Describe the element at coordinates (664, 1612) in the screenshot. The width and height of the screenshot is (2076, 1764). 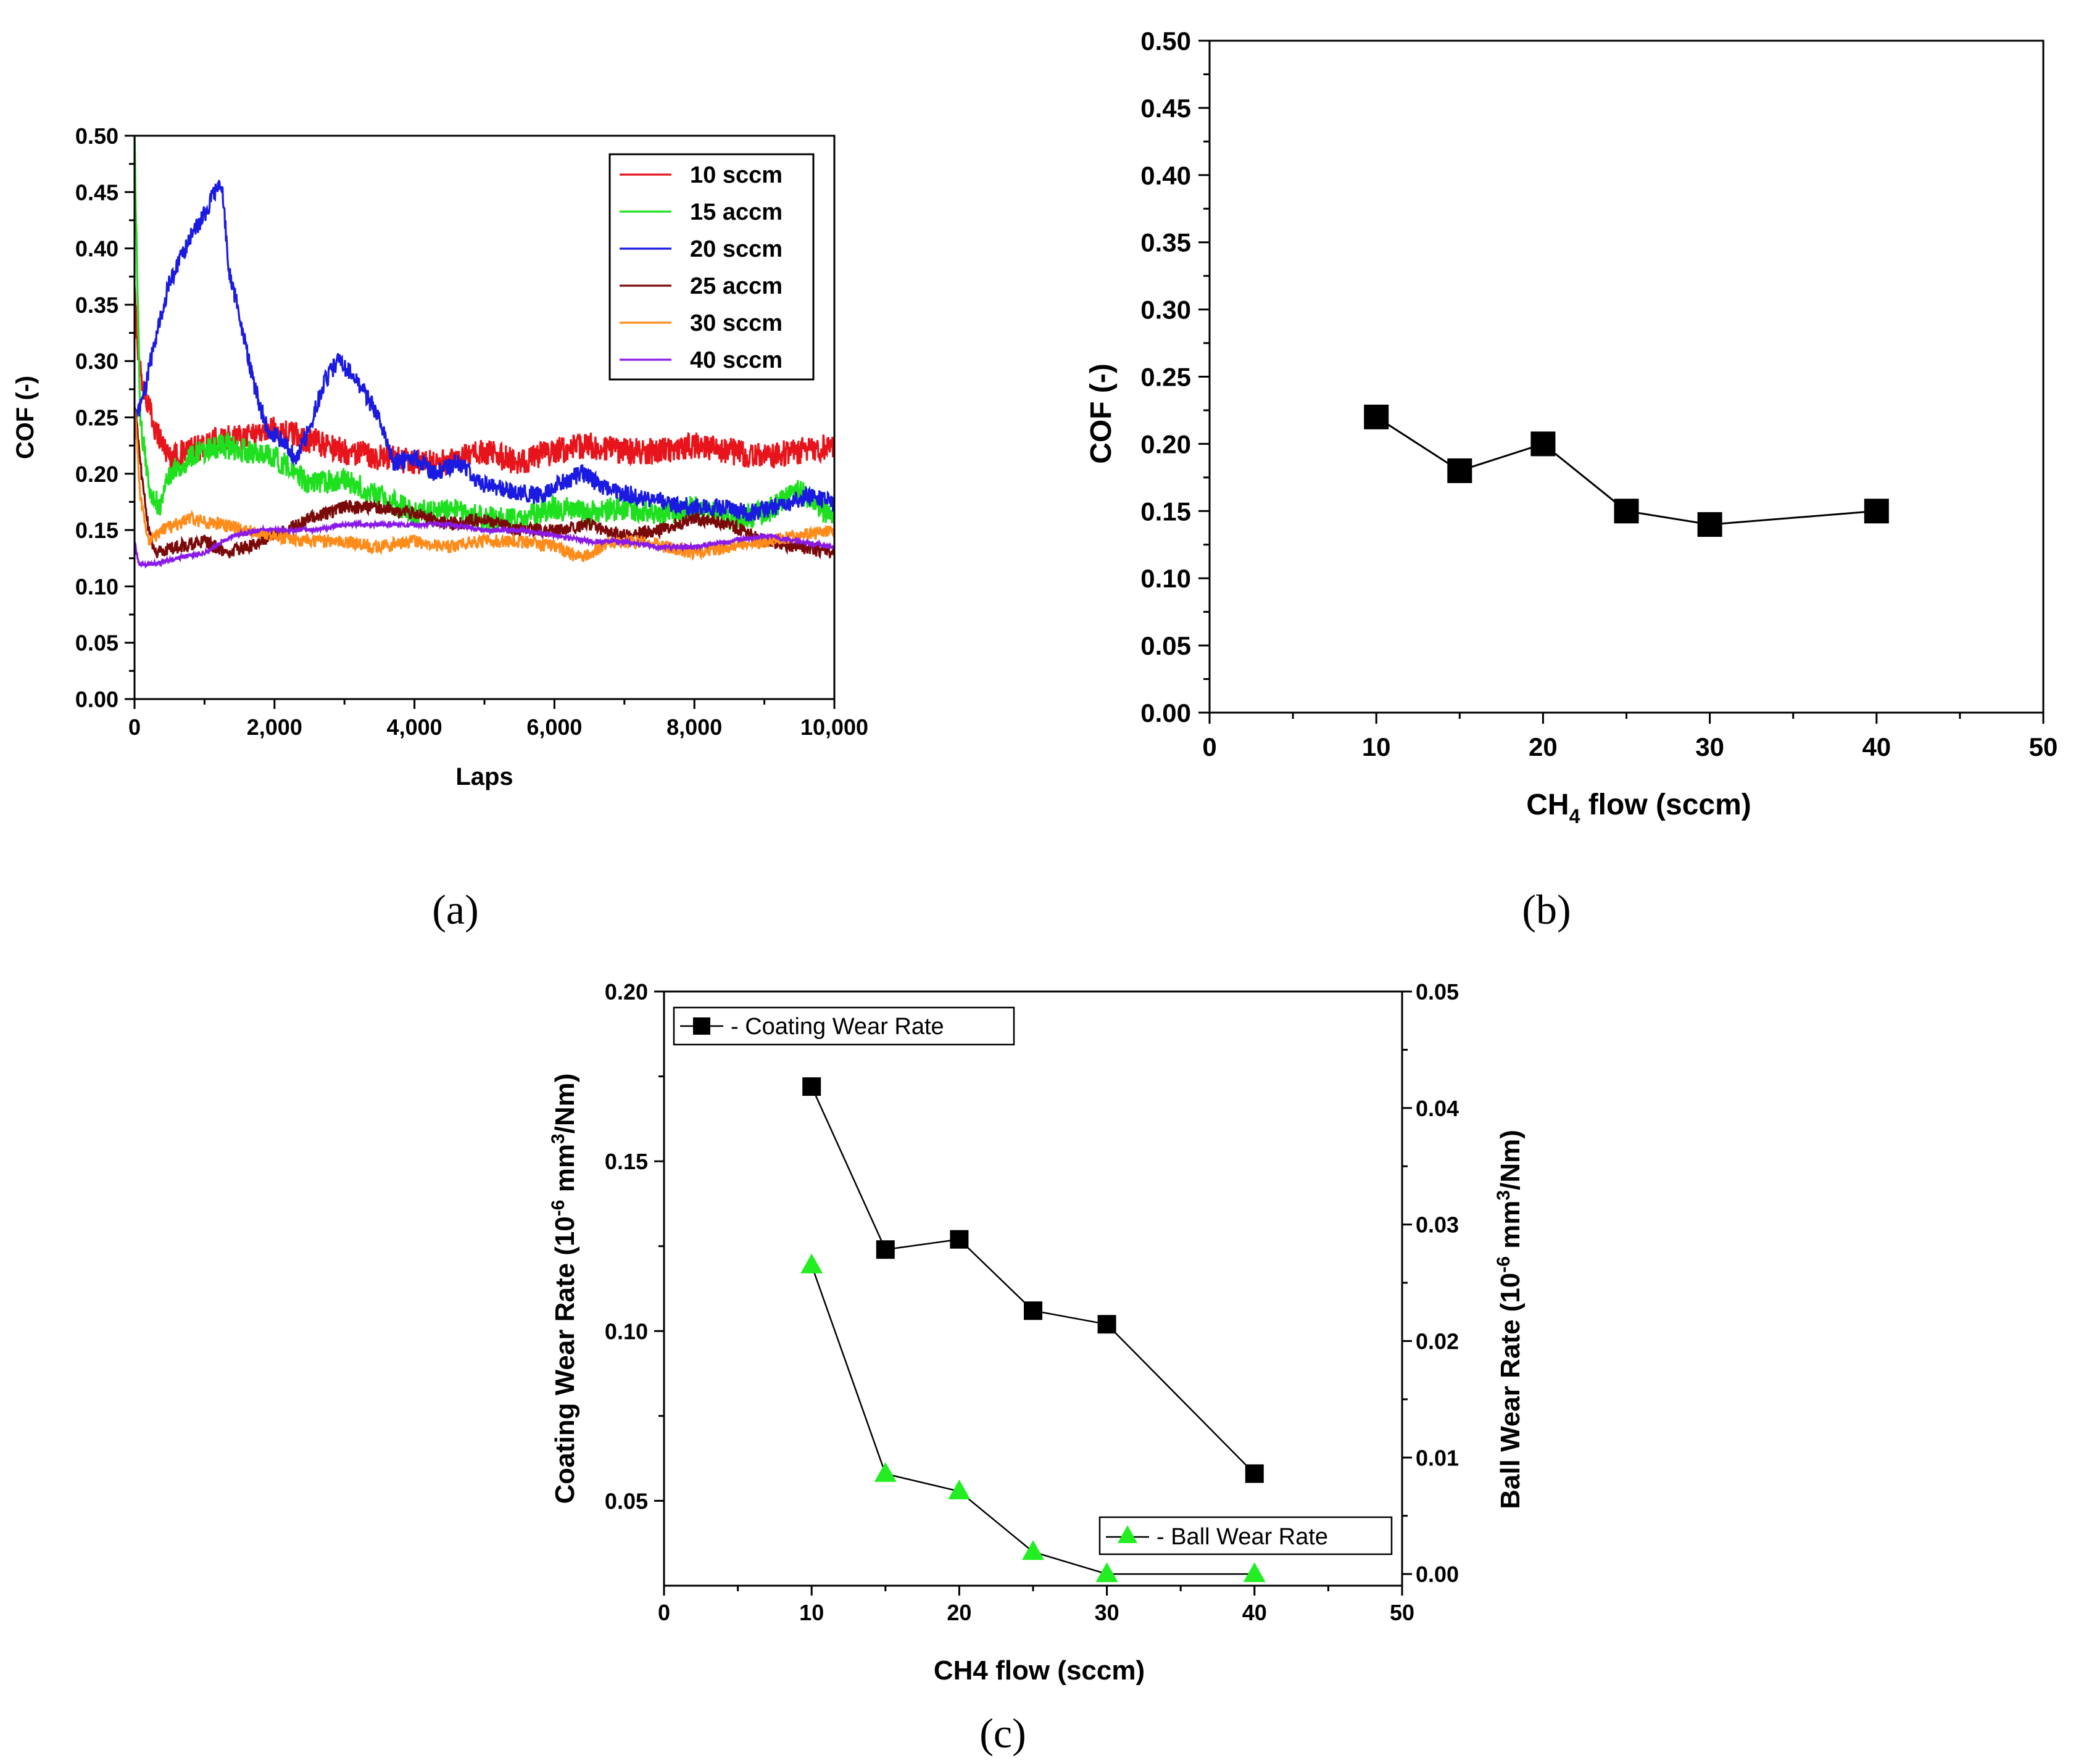
I see `x-tick-label-c: 0` at that location.